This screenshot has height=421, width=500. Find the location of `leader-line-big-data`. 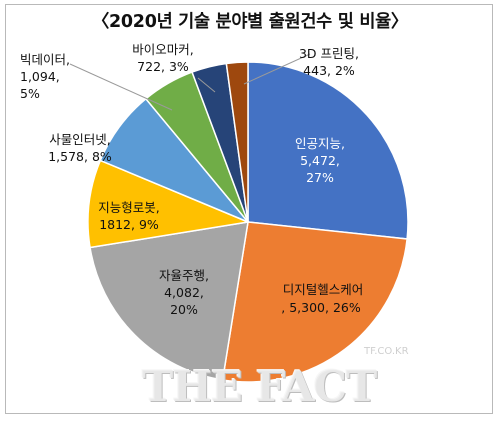

leader-line-big-data is located at coordinates (121, 87).